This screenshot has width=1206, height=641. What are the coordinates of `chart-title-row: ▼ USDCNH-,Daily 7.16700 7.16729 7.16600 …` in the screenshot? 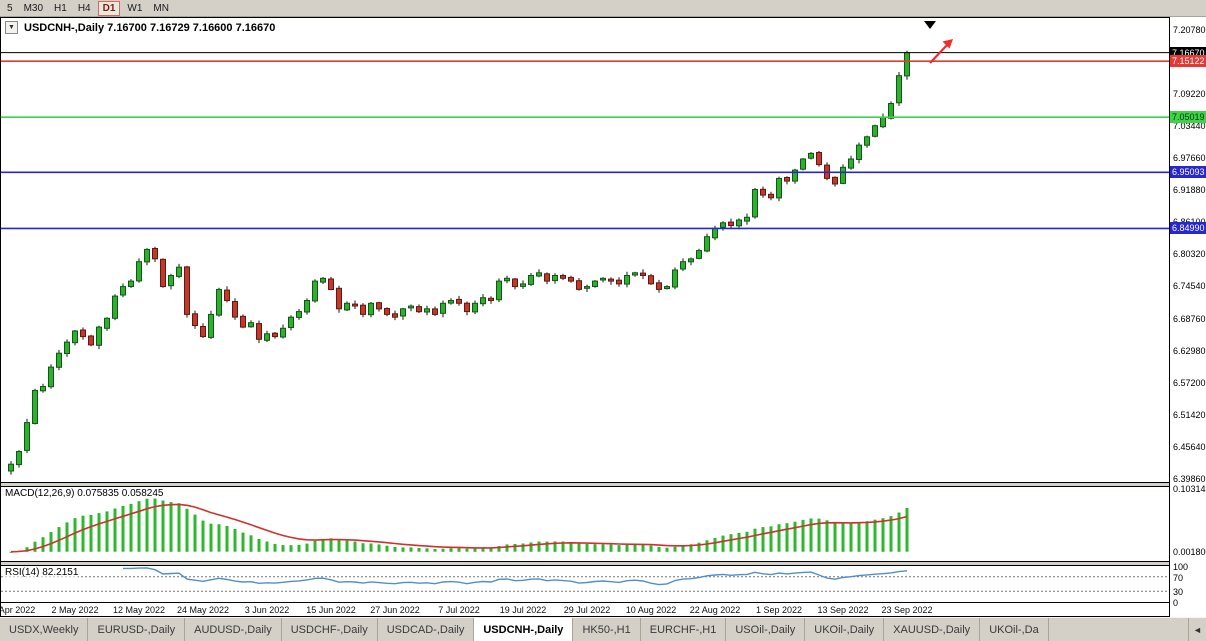 It's located at (140, 27).